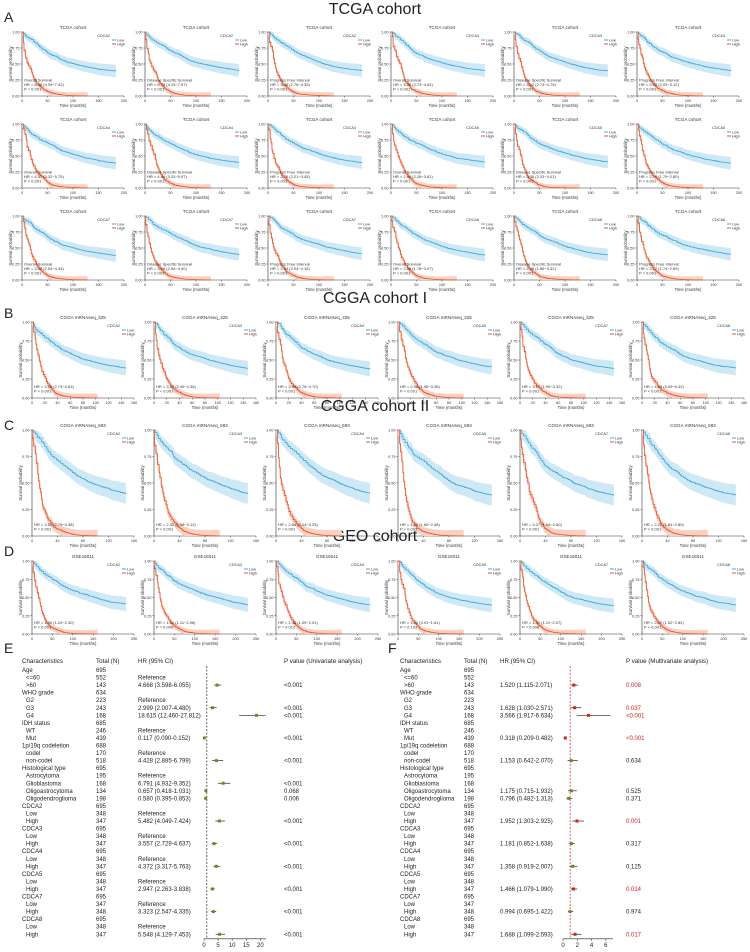 The image size is (750, 952). I want to click on km-hr: HR = 2.56 (1.96−3.36), so click(420, 386).